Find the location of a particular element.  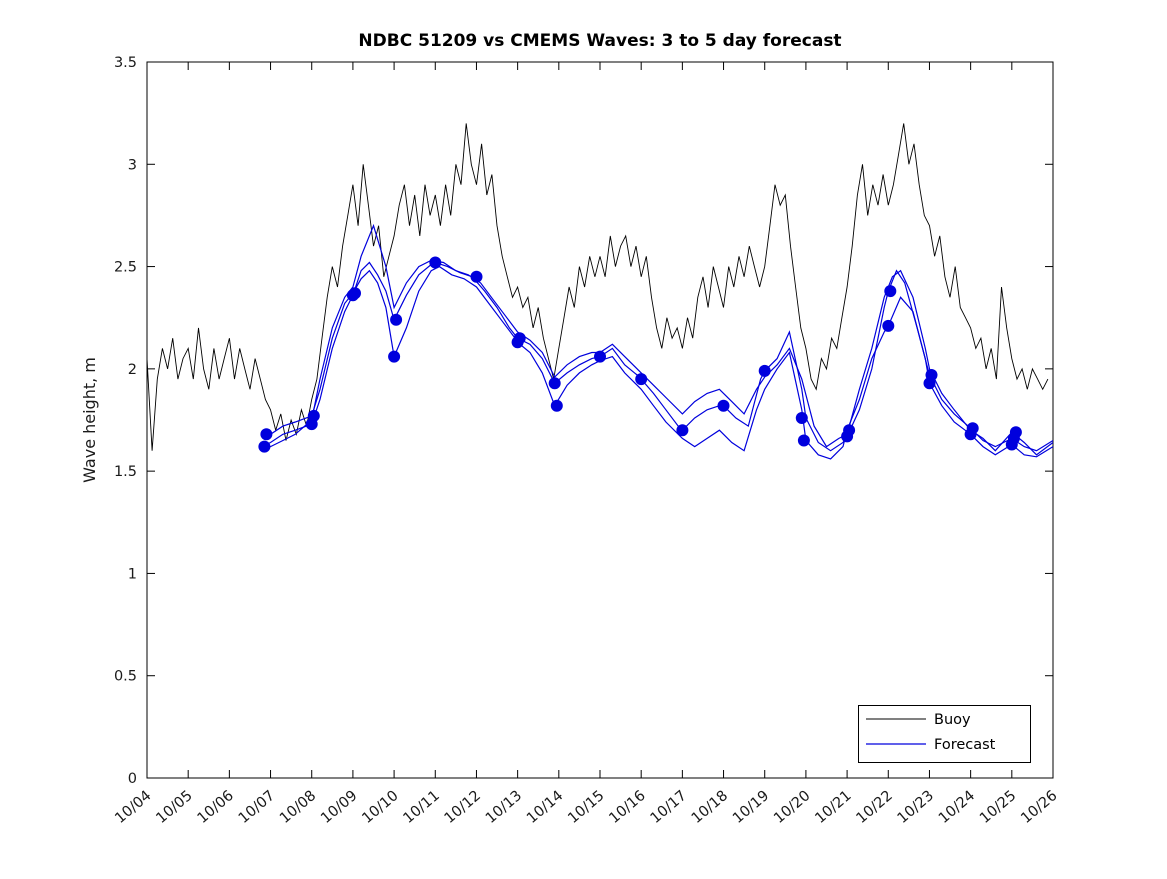

x-tick-label: 10/24 is located at coordinates (957, 807).